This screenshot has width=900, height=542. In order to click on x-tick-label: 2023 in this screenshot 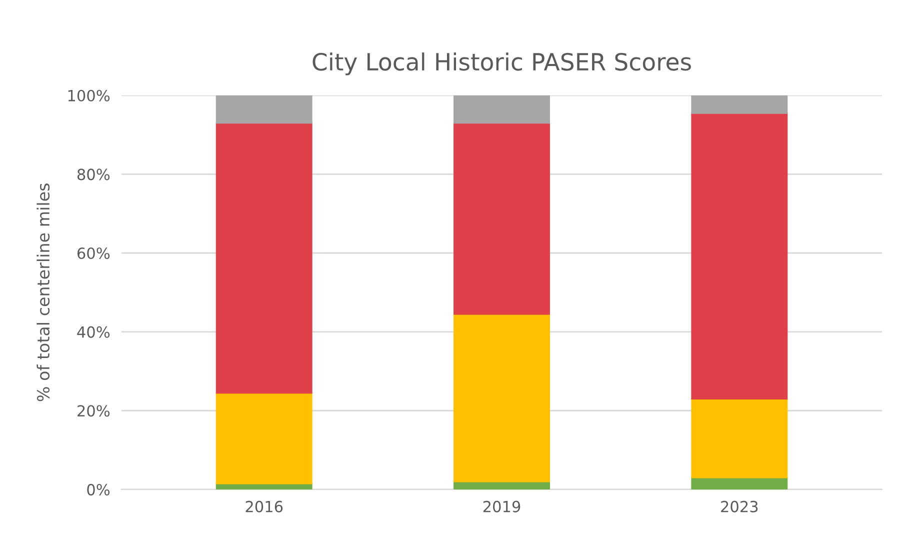, I will do `click(739, 506)`.